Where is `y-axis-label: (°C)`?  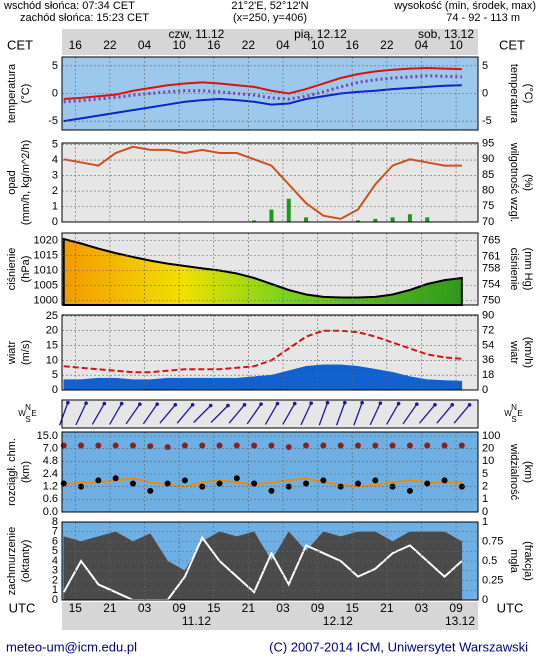 y-axis-label: (°C) is located at coordinates (26, 94).